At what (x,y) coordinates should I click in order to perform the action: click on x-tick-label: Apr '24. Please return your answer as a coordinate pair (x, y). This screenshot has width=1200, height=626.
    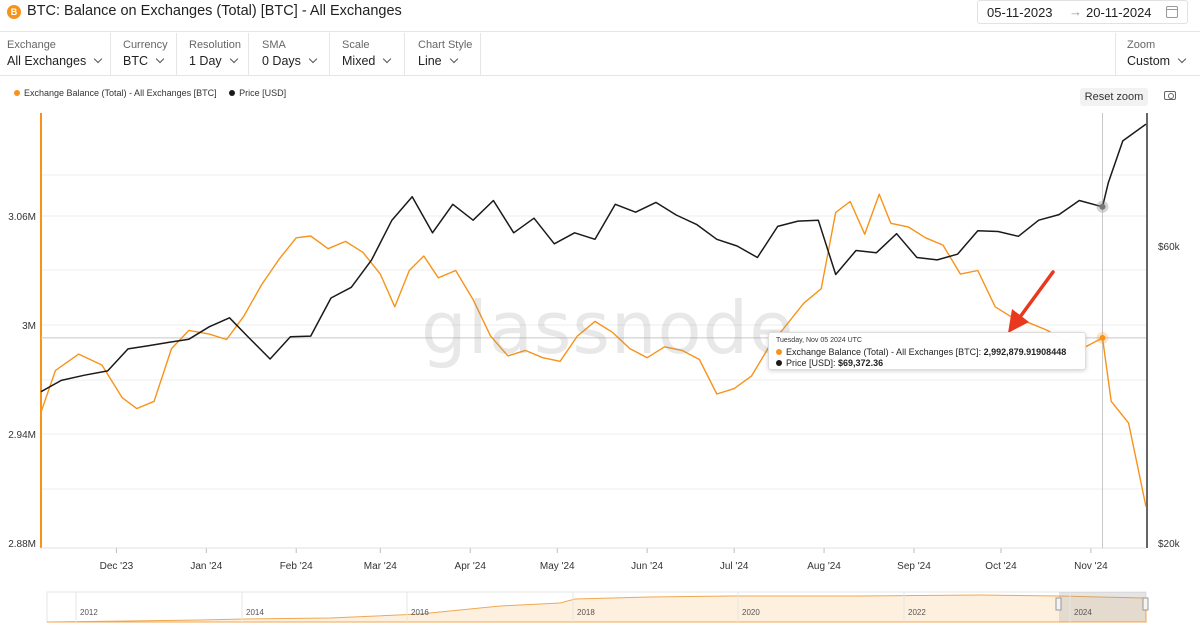
    Looking at the image, I should click on (471, 566).